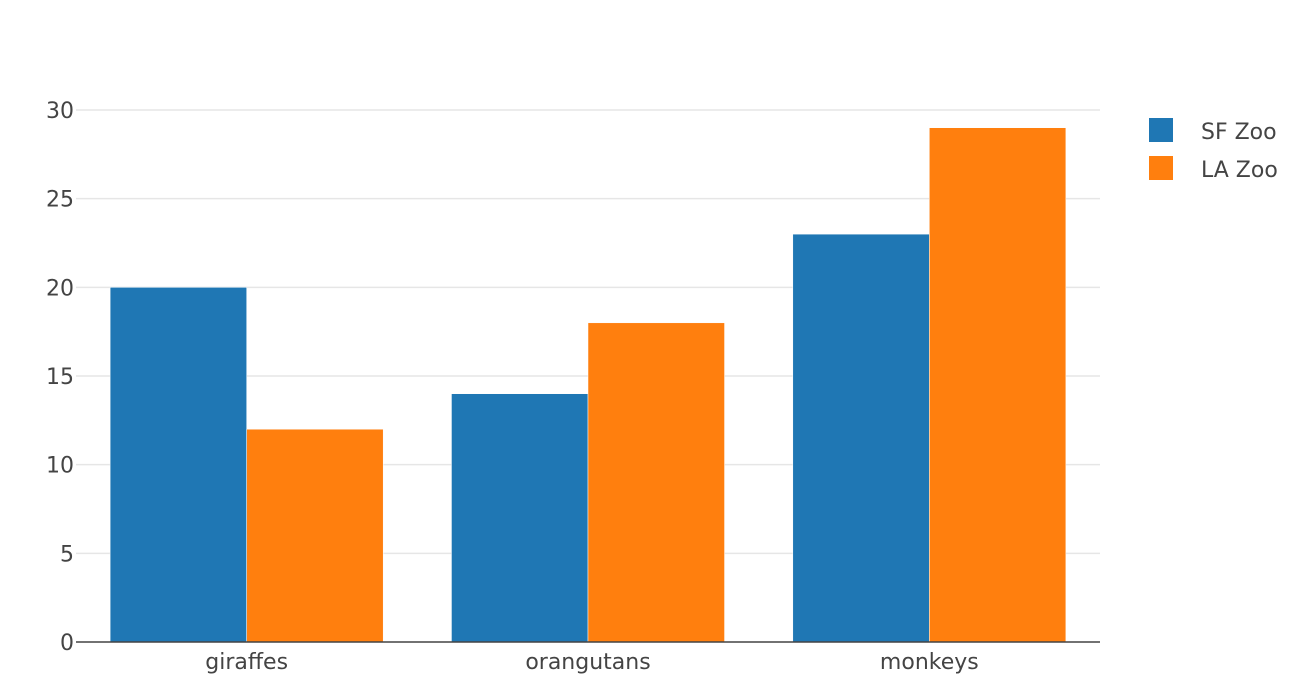 The image size is (1296, 696). What do you see at coordinates (60, 377) in the screenshot?
I see `y-tick-label: 15` at bounding box center [60, 377].